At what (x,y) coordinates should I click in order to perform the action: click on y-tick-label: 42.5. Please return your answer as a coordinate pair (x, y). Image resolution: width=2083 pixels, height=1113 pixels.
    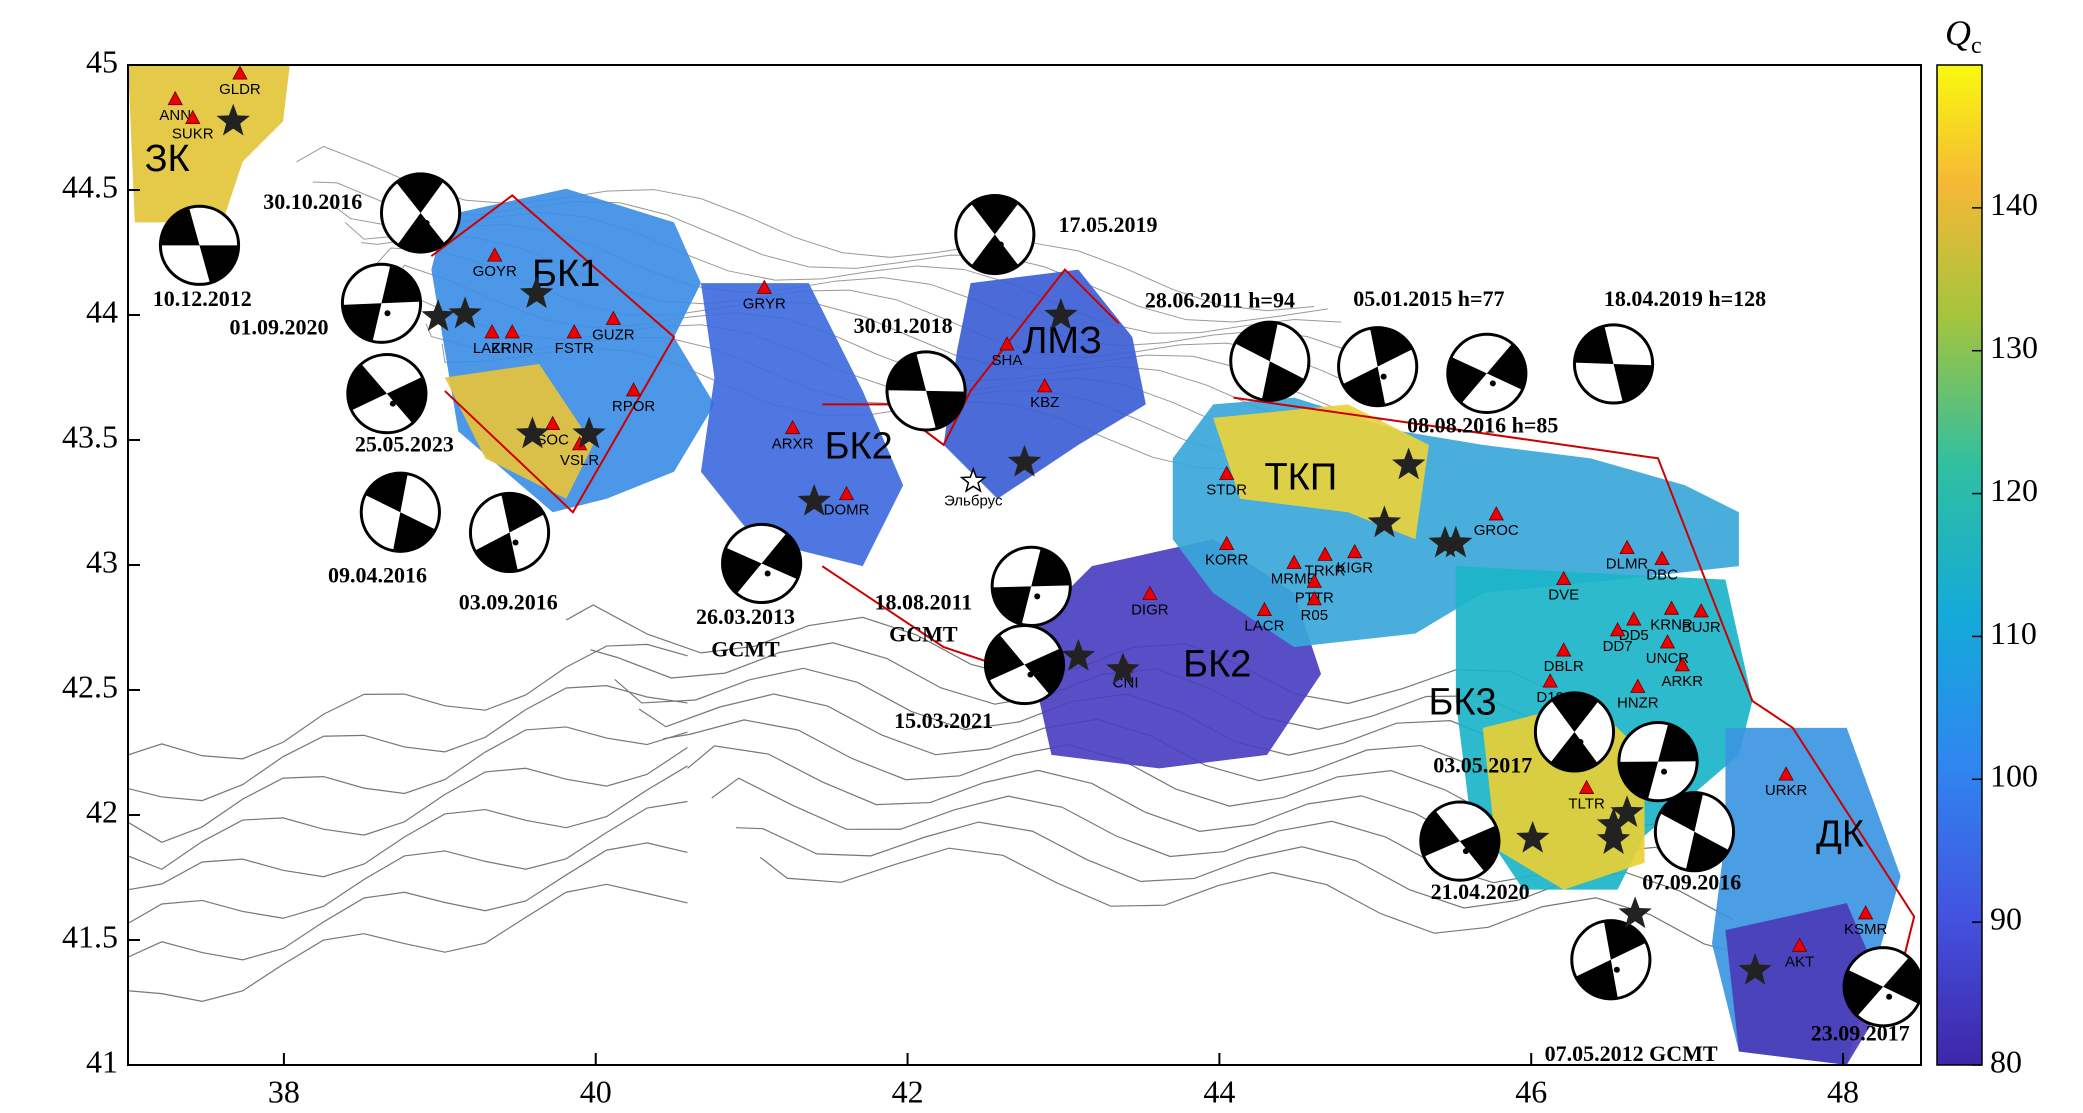
    Looking at the image, I should click on (90, 686).